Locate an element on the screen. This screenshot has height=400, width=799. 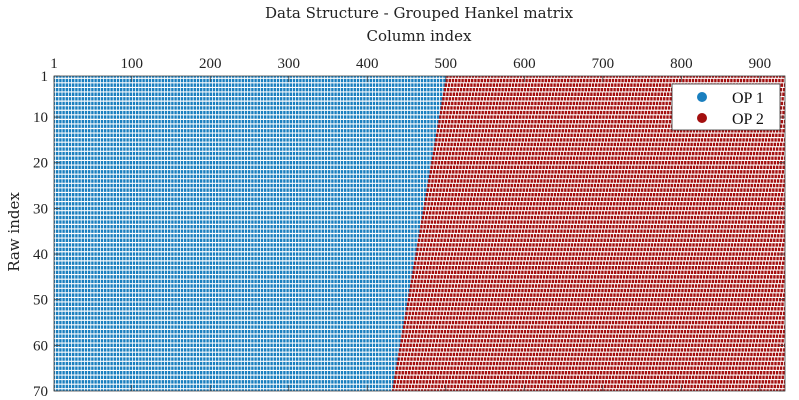
legend-label-1: OP 1 is located at coordinates (748, 98).